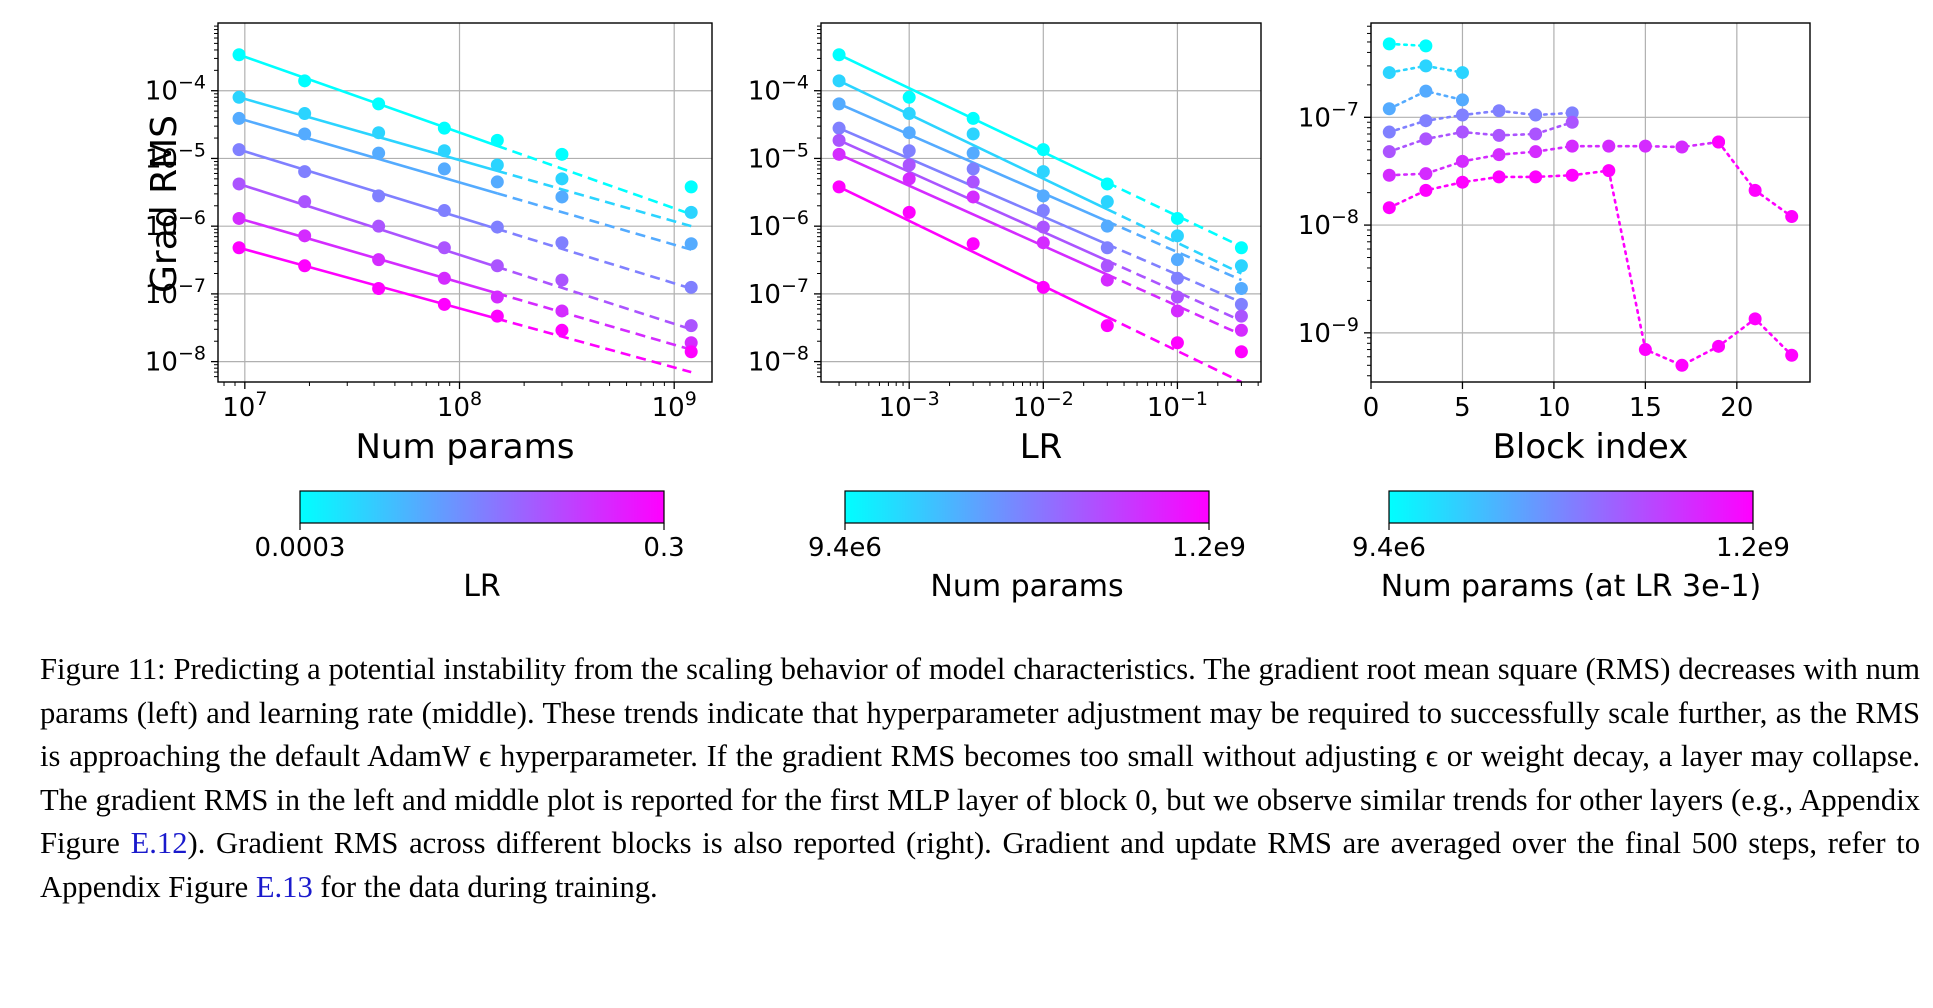 The image size is (1933, 1008). What do you see at coordinates (1389, 548) in the screenshot?
I see `colorbar-num-params-lr3e-1-min: 9.4e6` at bounding box center [1389, 548].